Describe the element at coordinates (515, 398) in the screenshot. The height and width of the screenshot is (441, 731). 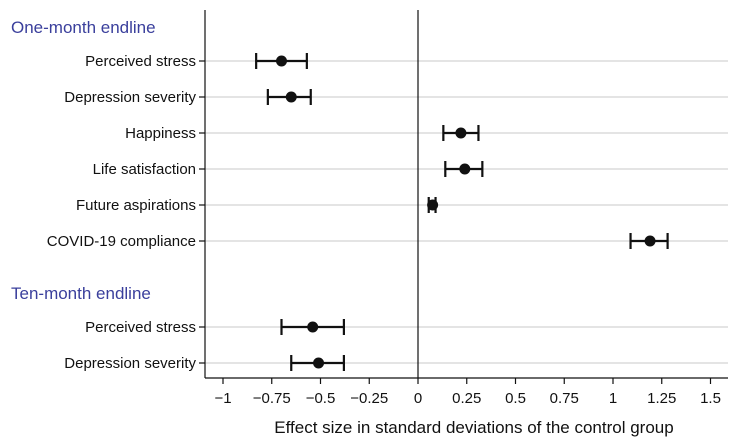
I see `x-tick-label: 0.5` at that location.